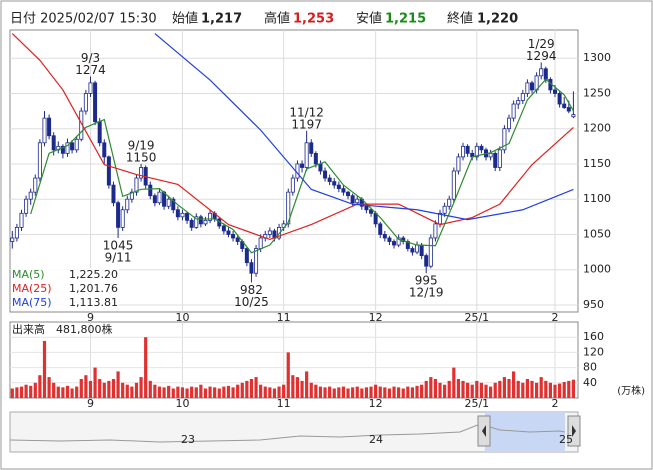 The height and width of the screenshot is (470, 653). Describe the element at coordinates (287, 433) in the screenshot. I see `navigator-line` at that location.